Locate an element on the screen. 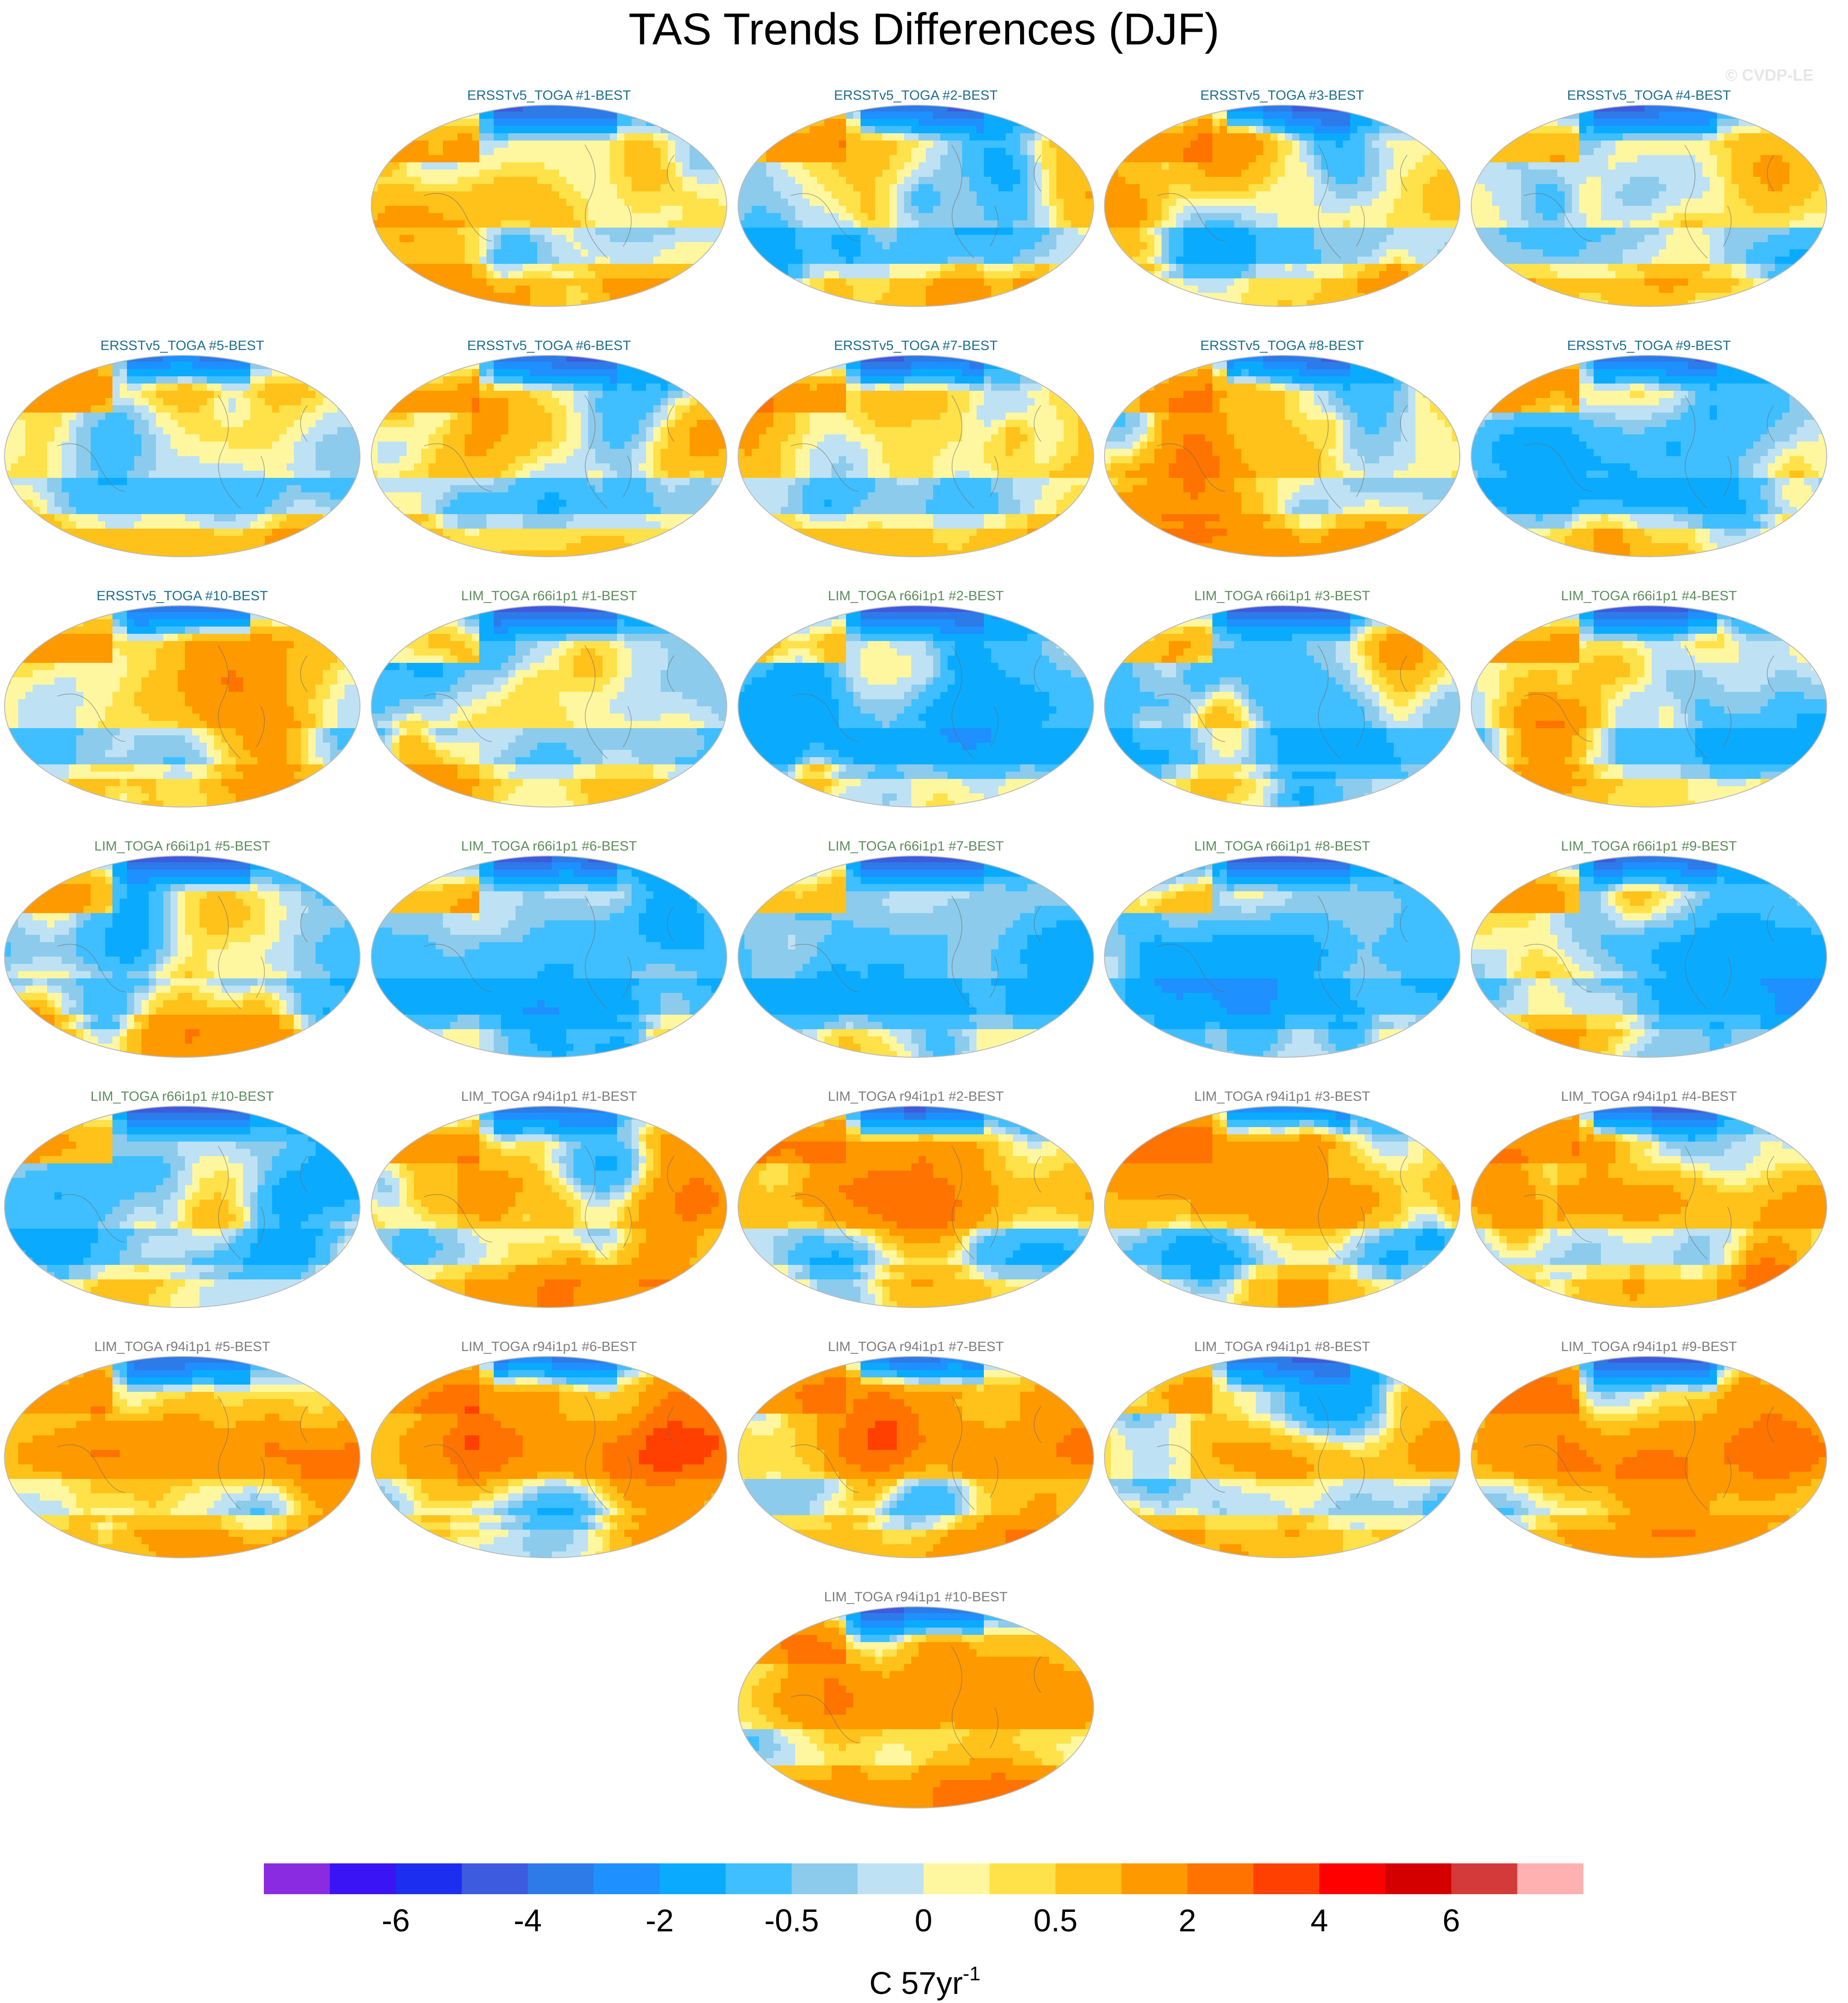  panel-title: ERSSTv5_TOGA #10-BEST is located at coordinates (182, 595).